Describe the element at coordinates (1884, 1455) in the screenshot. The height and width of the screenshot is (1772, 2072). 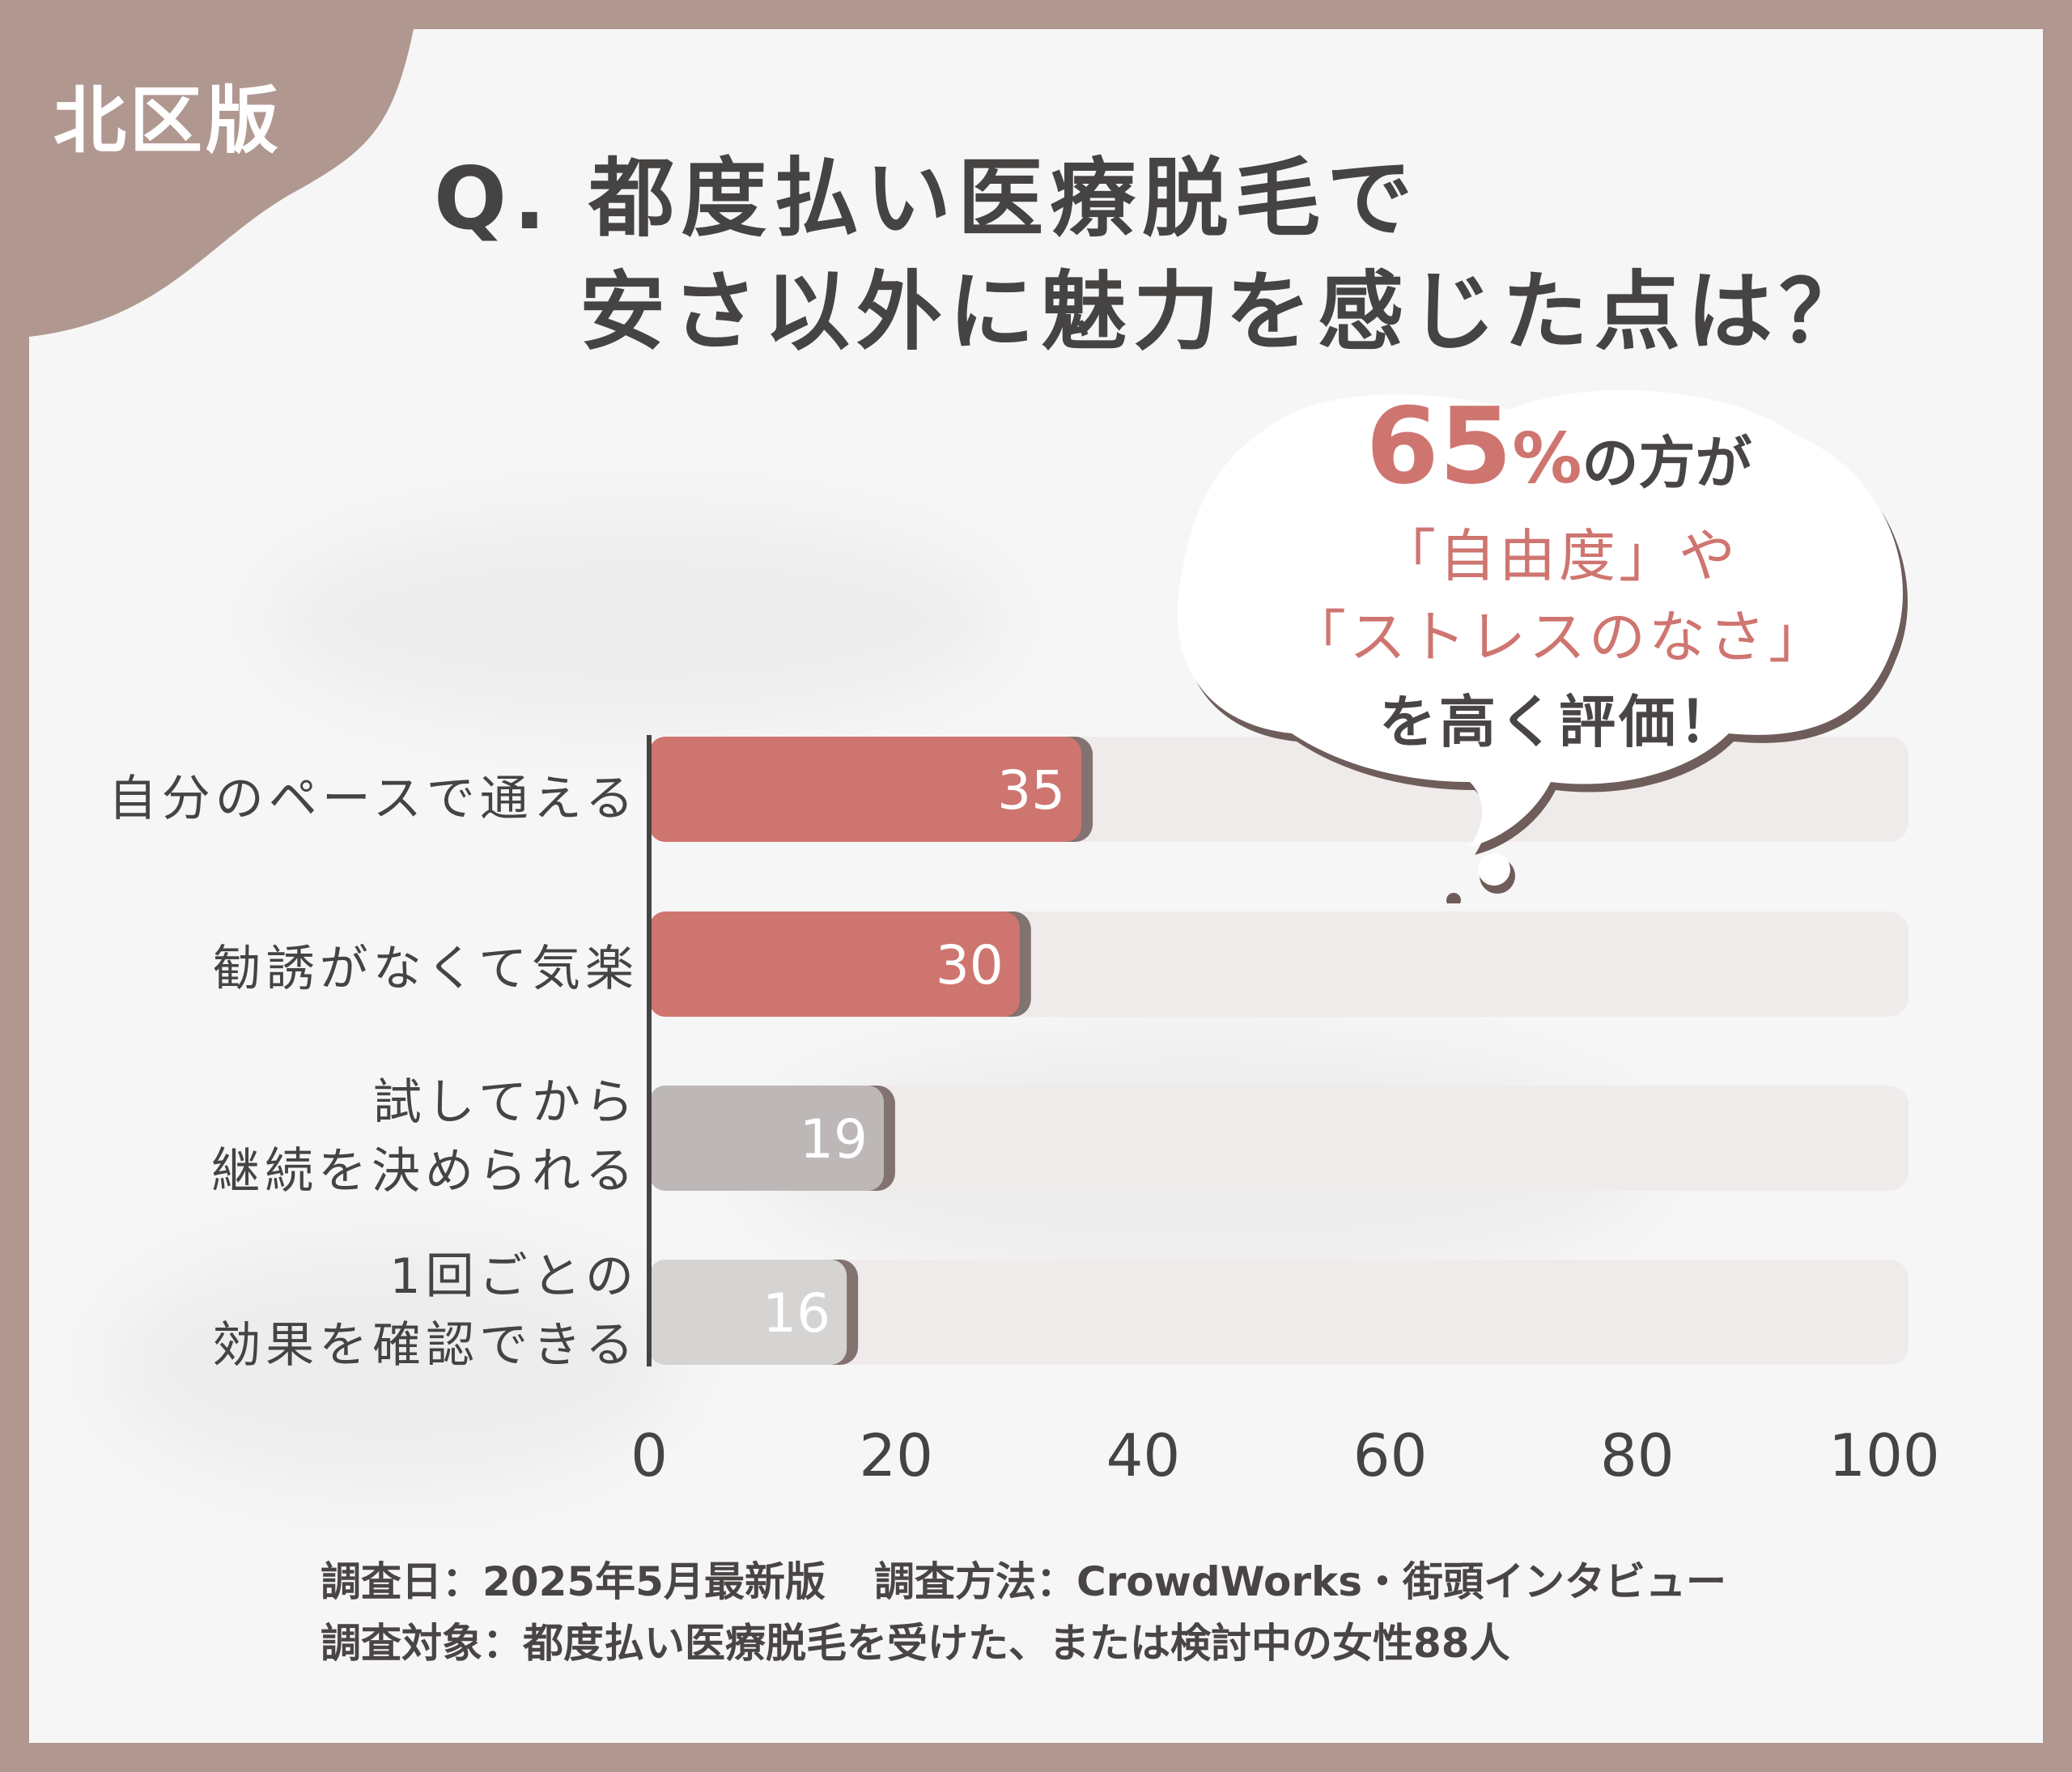
I see `x-tick-label: 100` at that location.